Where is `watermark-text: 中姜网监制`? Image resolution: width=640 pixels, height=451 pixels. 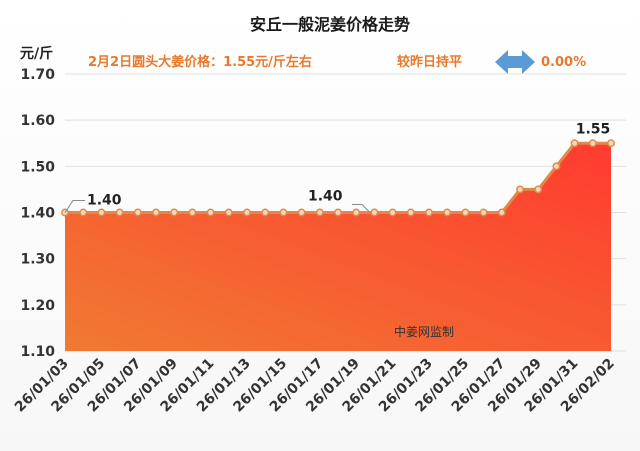 watermark-text: 中姜网监制 is located at coordinates (424, 331).